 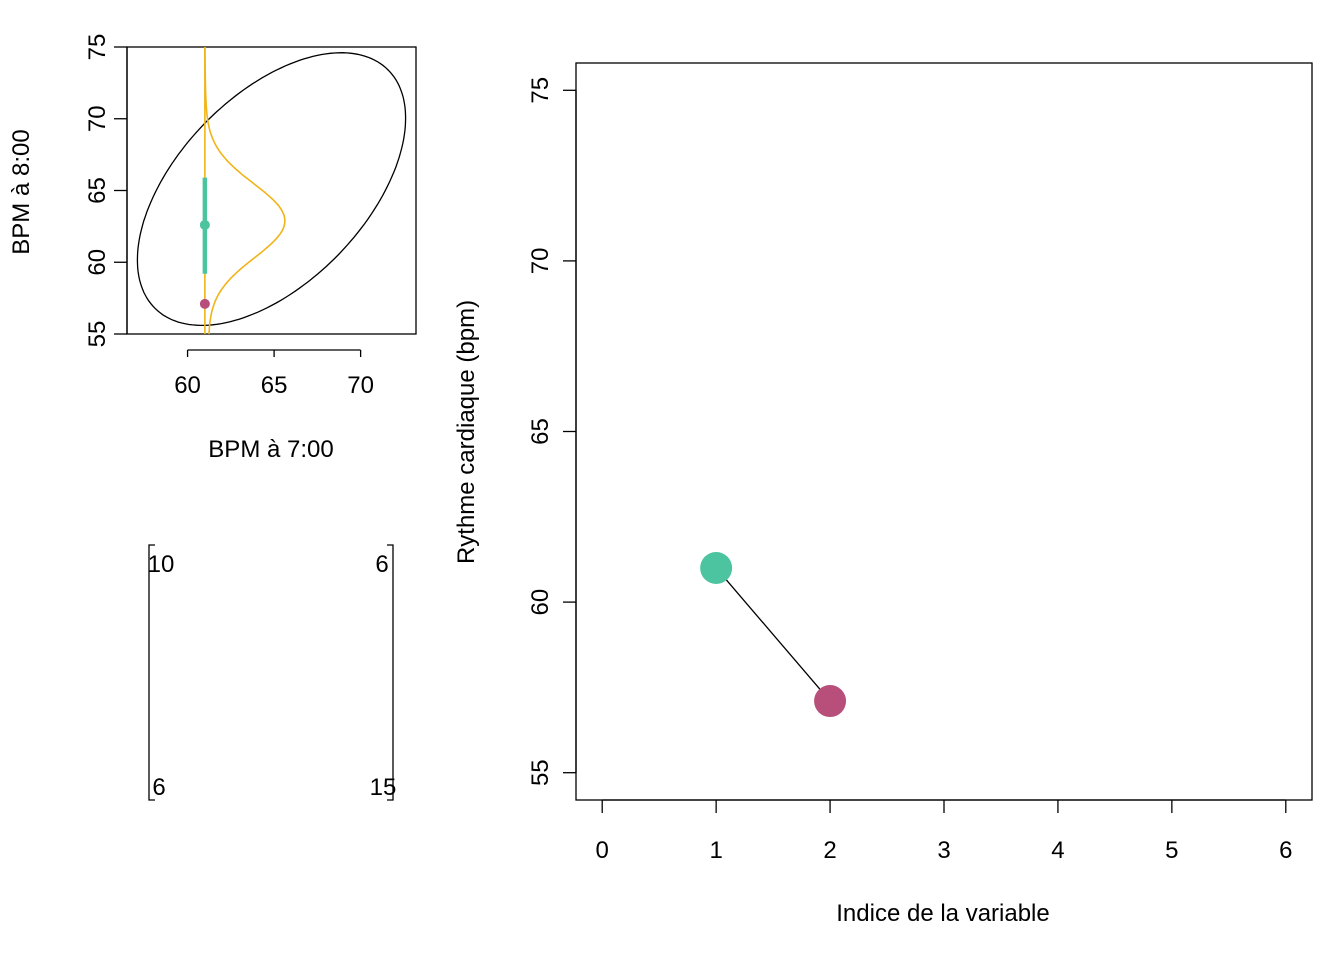 I want to click on index-x-axis: 0 1 2 3 4 5 6, so click(x=944, y=831).